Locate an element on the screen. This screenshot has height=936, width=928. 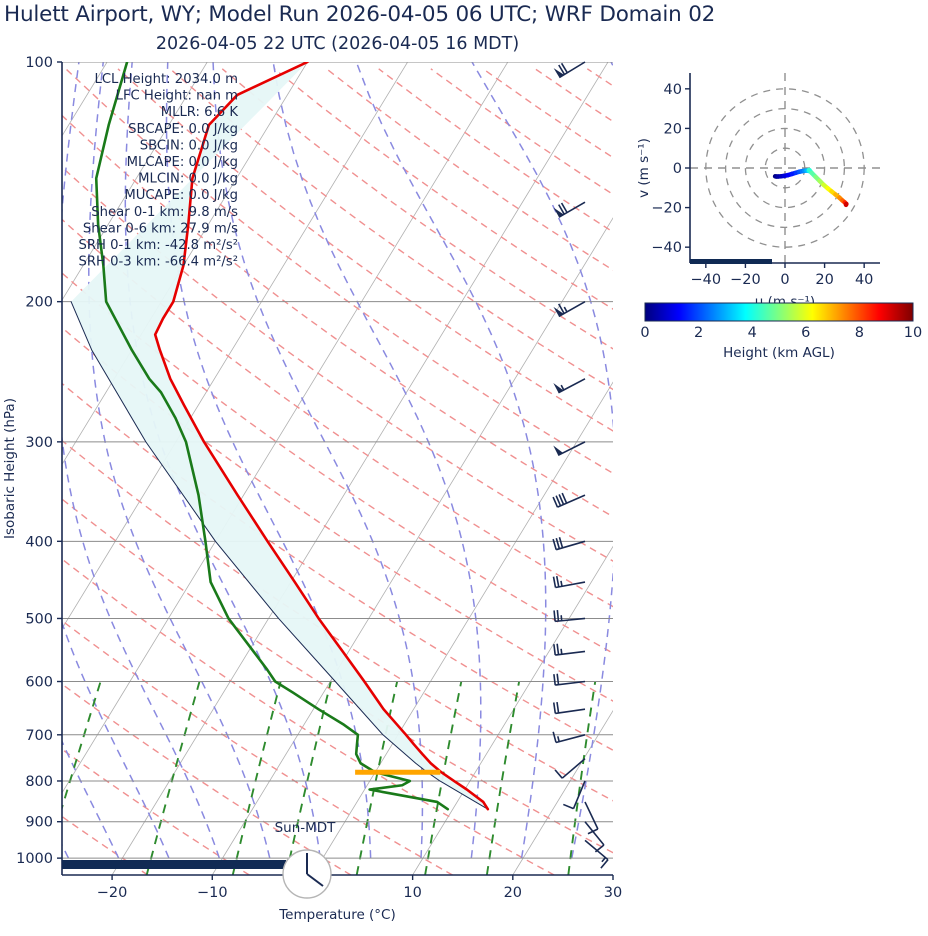
svg-text: 400 is located at coordinates (39, 542).